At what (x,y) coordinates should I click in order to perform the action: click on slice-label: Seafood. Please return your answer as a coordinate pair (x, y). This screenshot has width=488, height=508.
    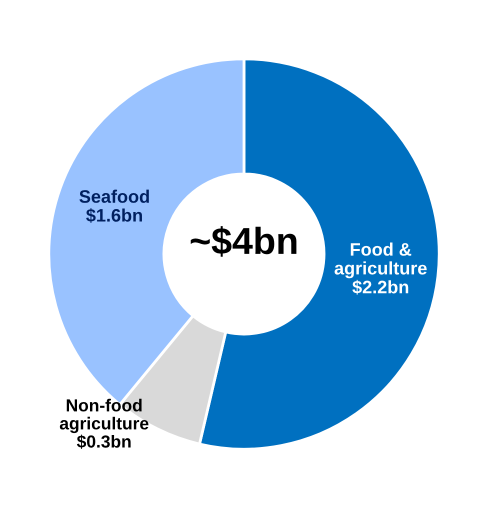
    Looking at the image, I should click on (114, 196).